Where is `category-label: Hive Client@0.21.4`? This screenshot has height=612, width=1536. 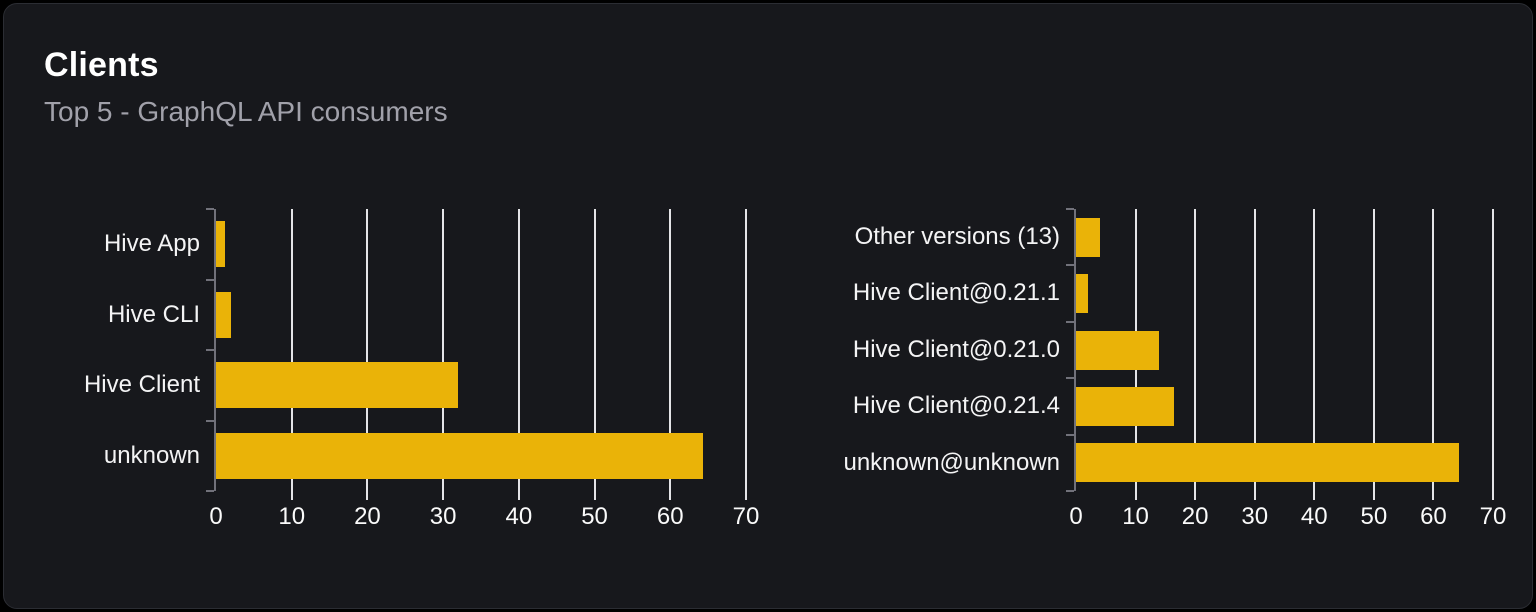 category-label: Hive Client@0.21.4 is located at coordinates (956, 406).